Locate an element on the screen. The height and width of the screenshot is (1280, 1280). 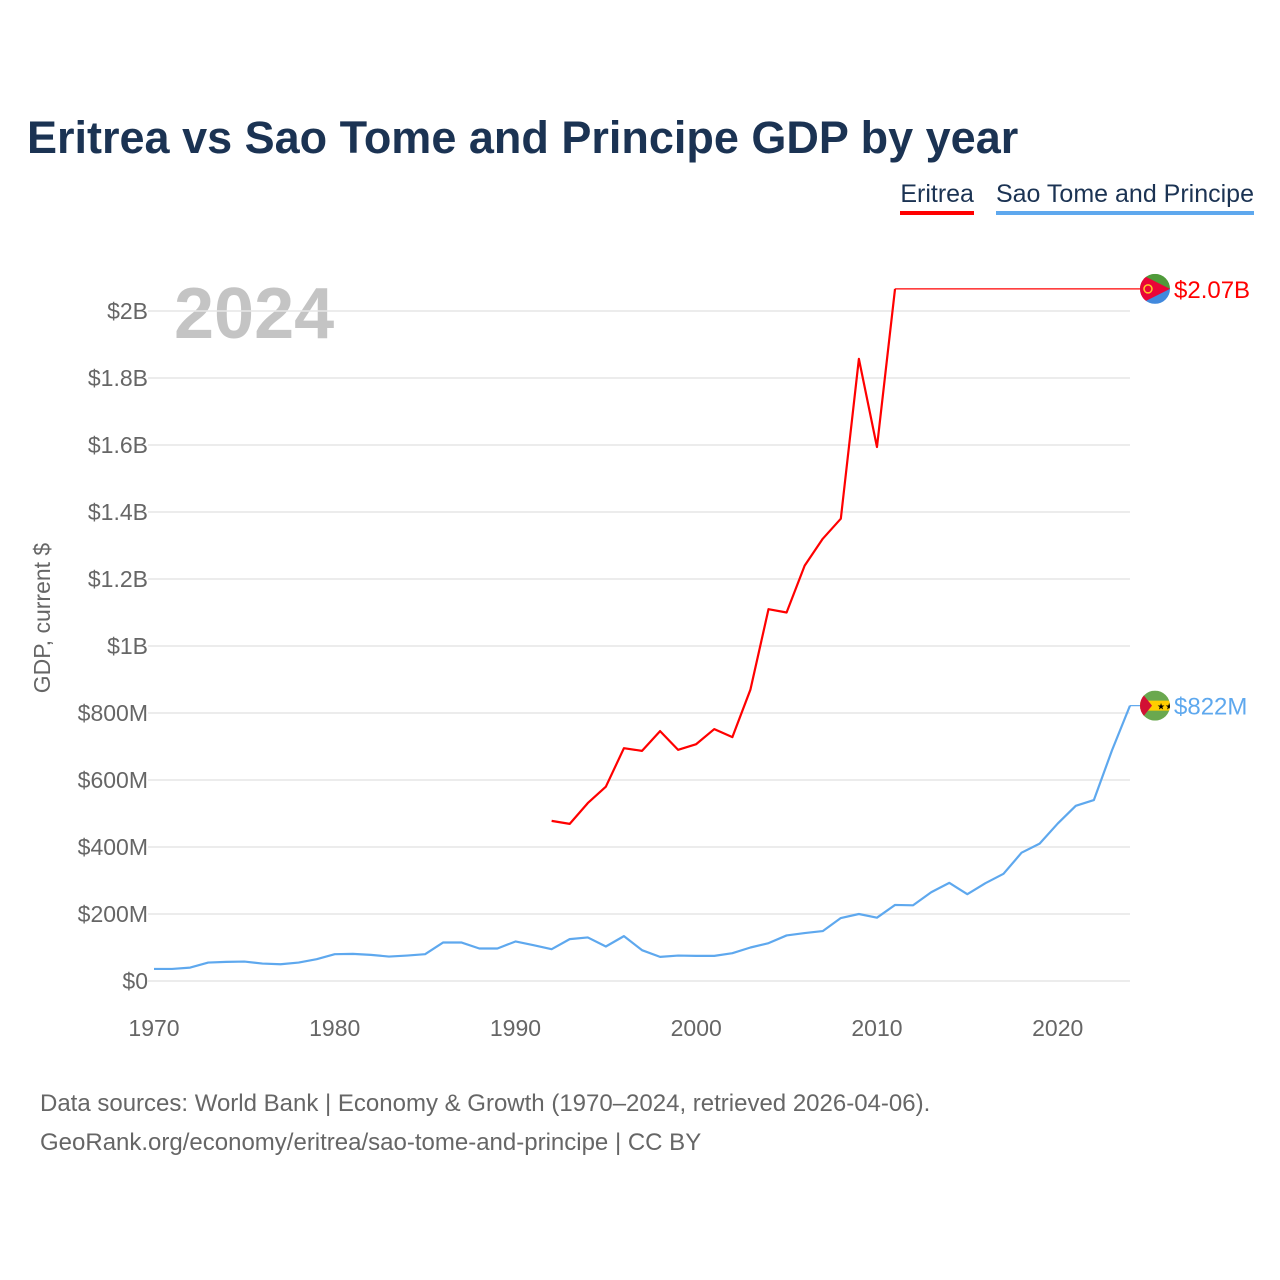
y-tick-label: $1B is located at coordinates (127, 646).